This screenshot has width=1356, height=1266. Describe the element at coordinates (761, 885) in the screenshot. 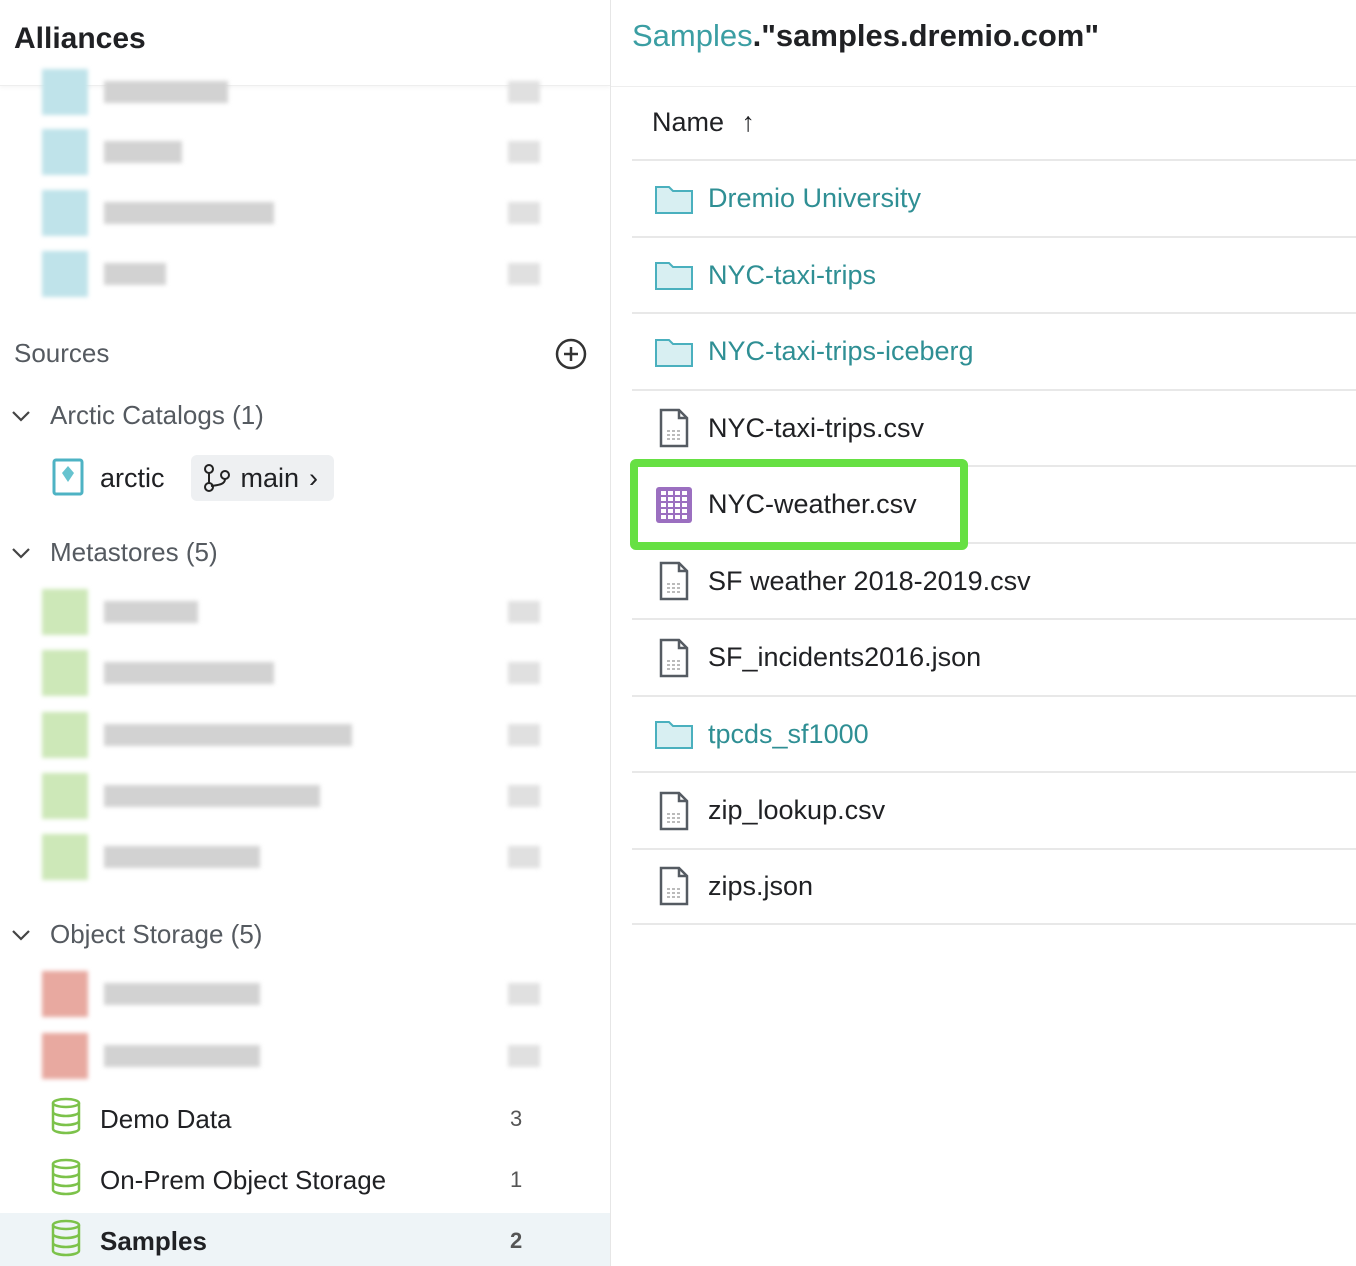

I see `row-name: zips.json` at that location.